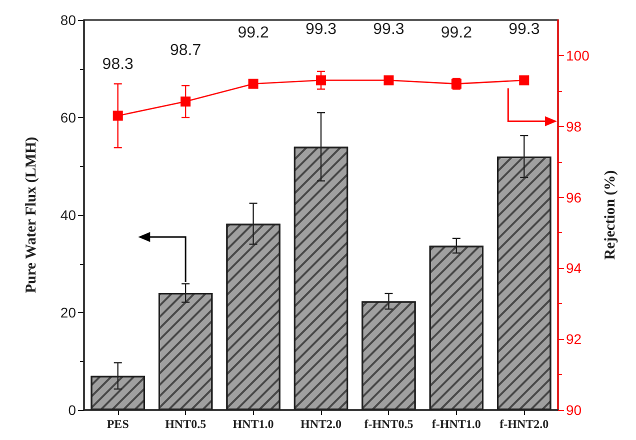  I want to click on data-label: 98.3, so click(118, 65).